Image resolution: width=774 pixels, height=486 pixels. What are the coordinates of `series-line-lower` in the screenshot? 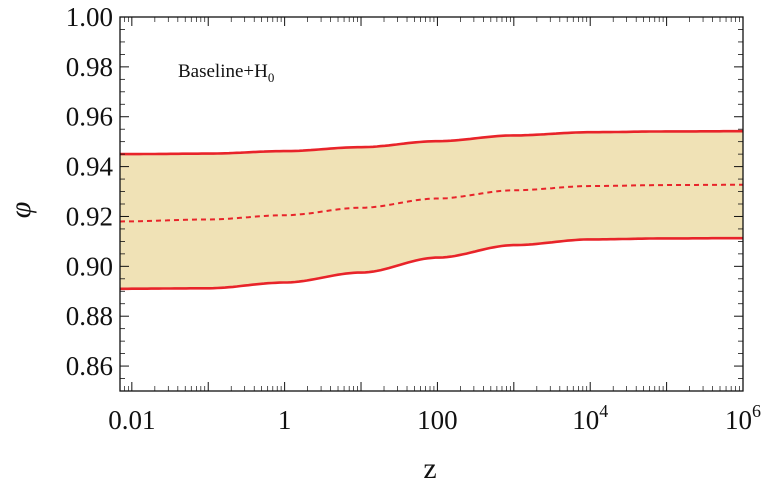 It's located at (431, 263).